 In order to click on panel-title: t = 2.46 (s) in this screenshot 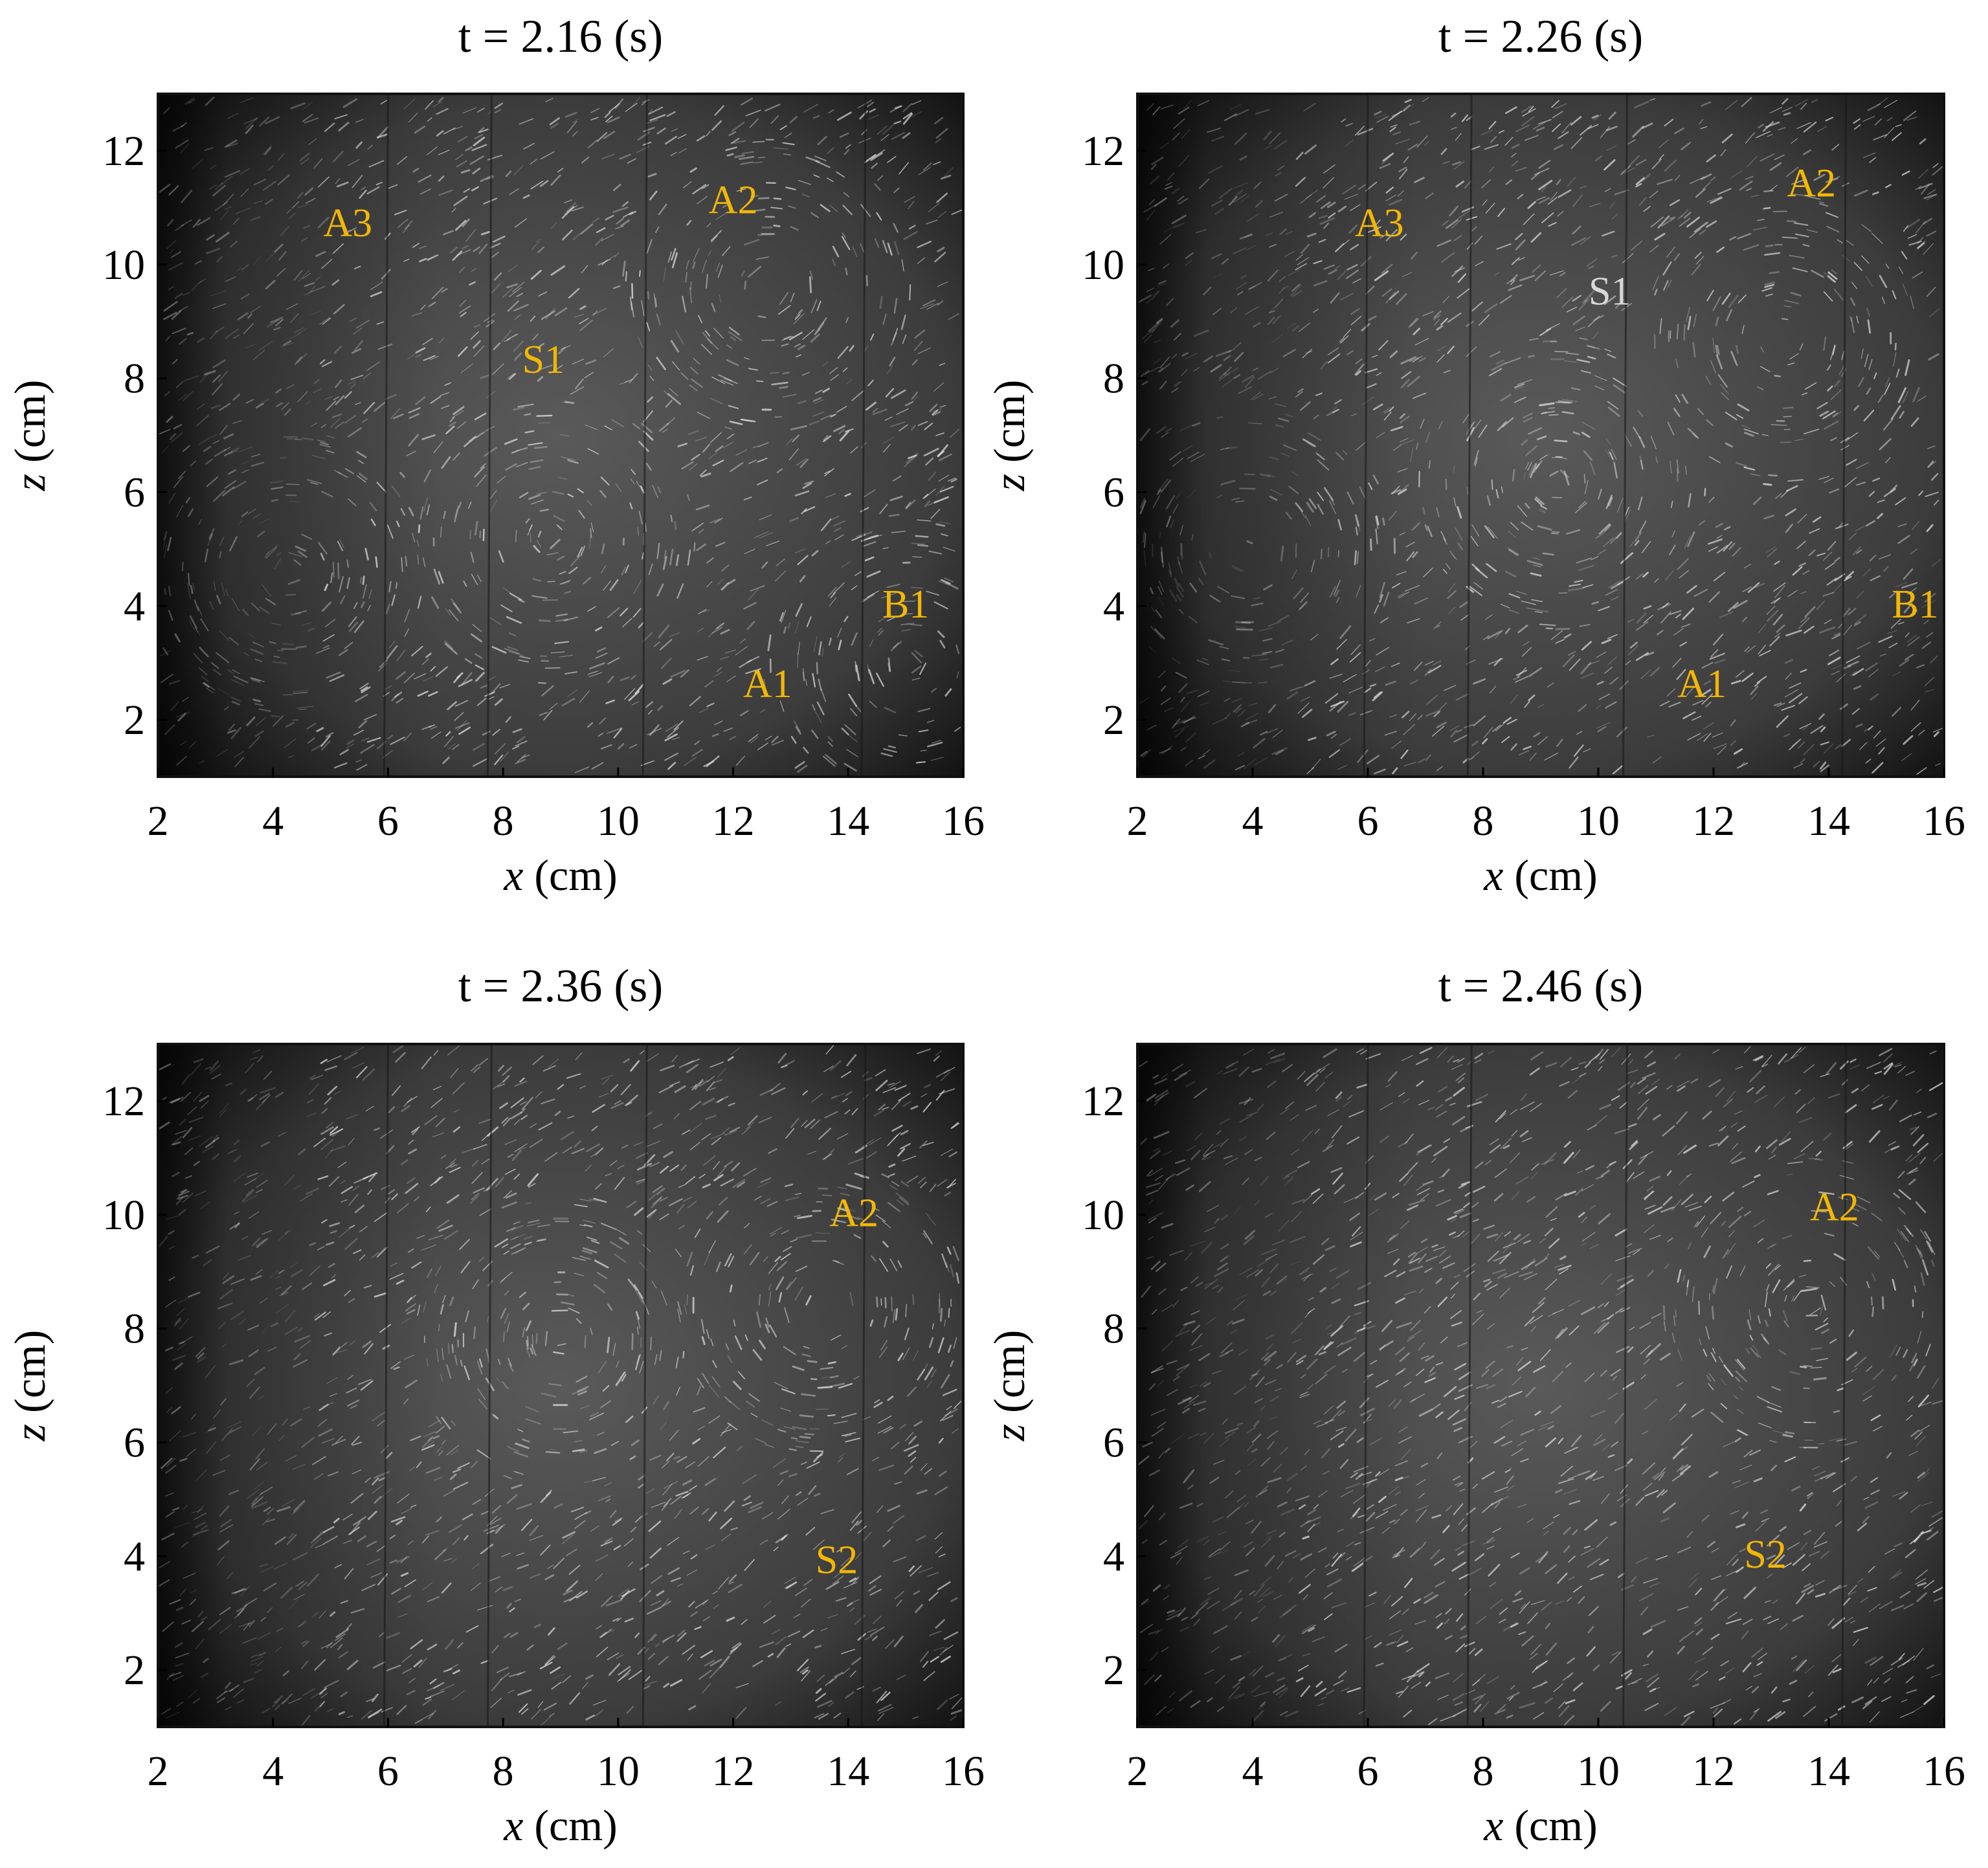, I will do `click(1541, 986)`.